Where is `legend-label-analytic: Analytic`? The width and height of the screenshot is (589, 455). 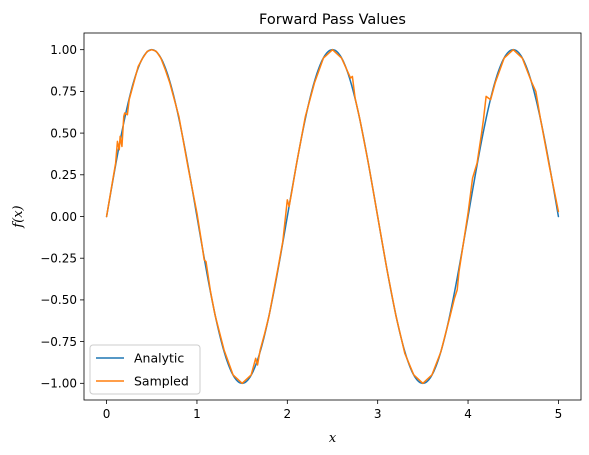
legend-label-analytic: Analytic is located at coordinates (159, 358).